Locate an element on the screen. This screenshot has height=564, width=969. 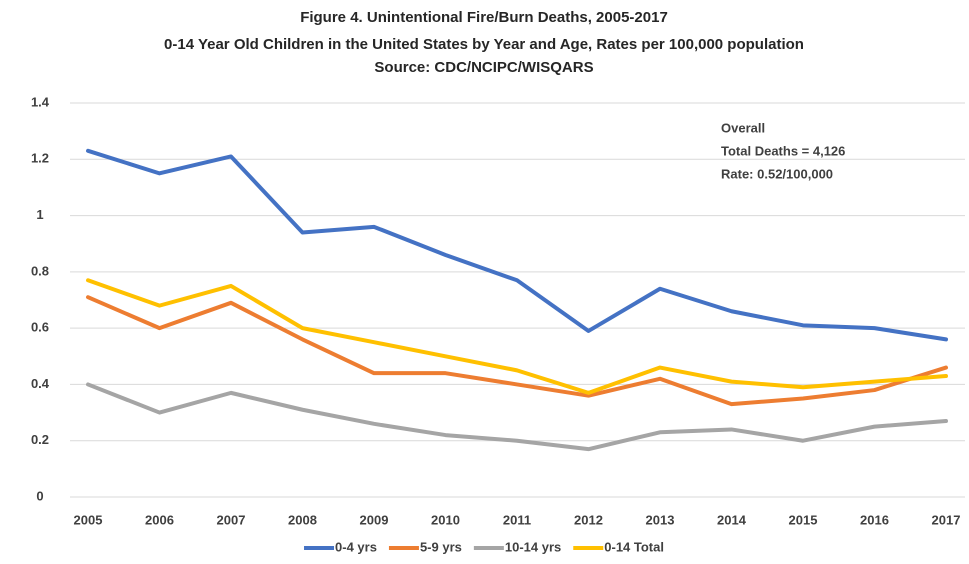
x-tick-label: 2009 is located at coordinates (374, 519).